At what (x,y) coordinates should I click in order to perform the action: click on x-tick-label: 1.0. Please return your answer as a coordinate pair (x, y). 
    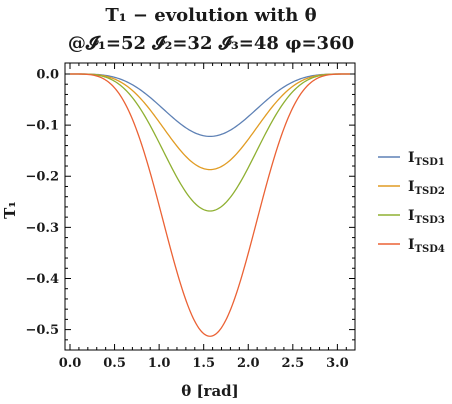
    Looking at the image, I should click on (159, 363).